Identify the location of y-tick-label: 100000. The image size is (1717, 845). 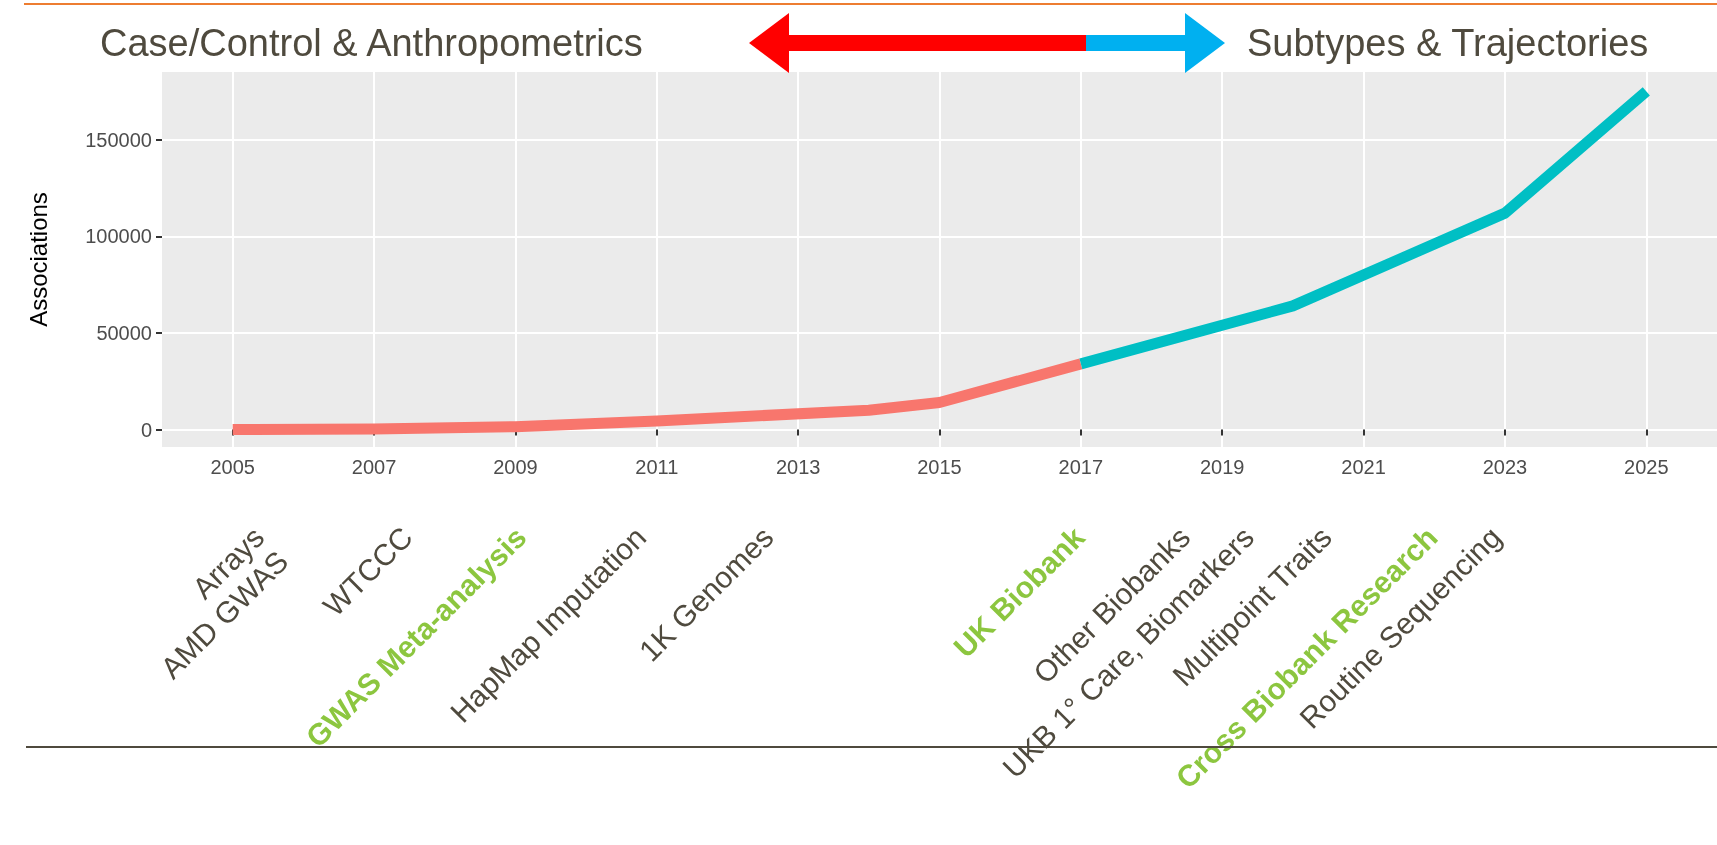
(118, 236).